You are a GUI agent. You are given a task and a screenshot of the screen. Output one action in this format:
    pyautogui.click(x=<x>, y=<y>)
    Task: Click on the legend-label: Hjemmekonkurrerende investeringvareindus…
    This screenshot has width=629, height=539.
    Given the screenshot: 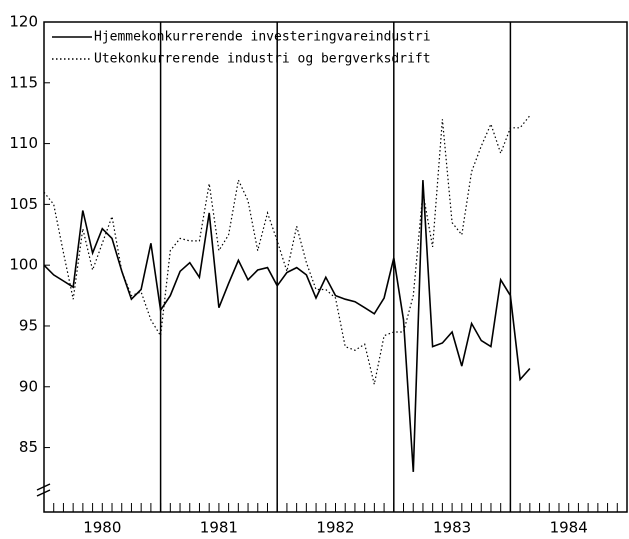 What is the action you would take?
    pyautogui.click(x=262, y=37)
    